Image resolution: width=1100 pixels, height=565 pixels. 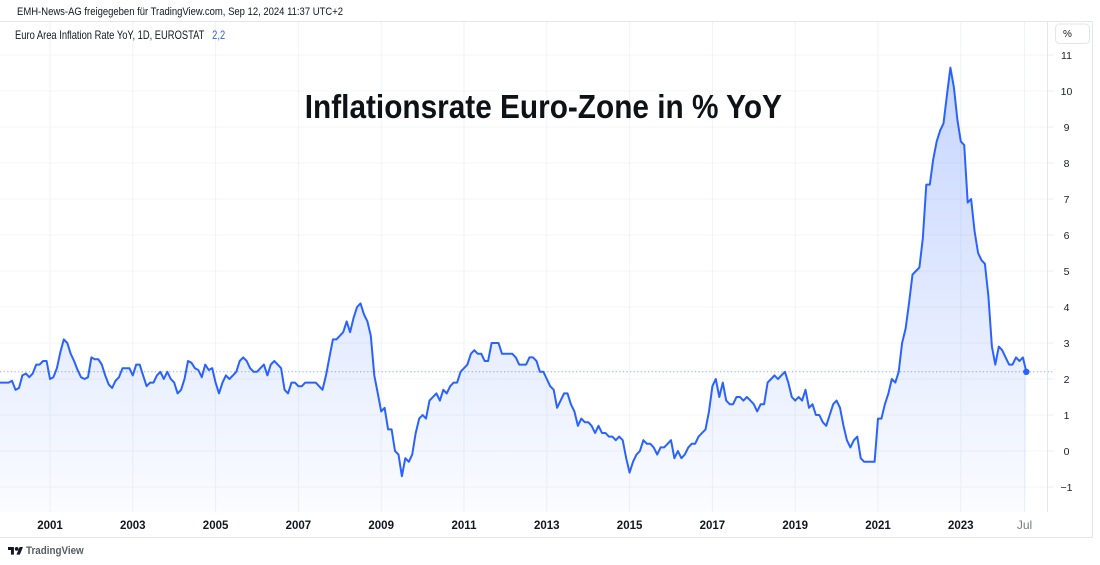 I want to click on svg-text: Jul, so click(x=1024, y=525).